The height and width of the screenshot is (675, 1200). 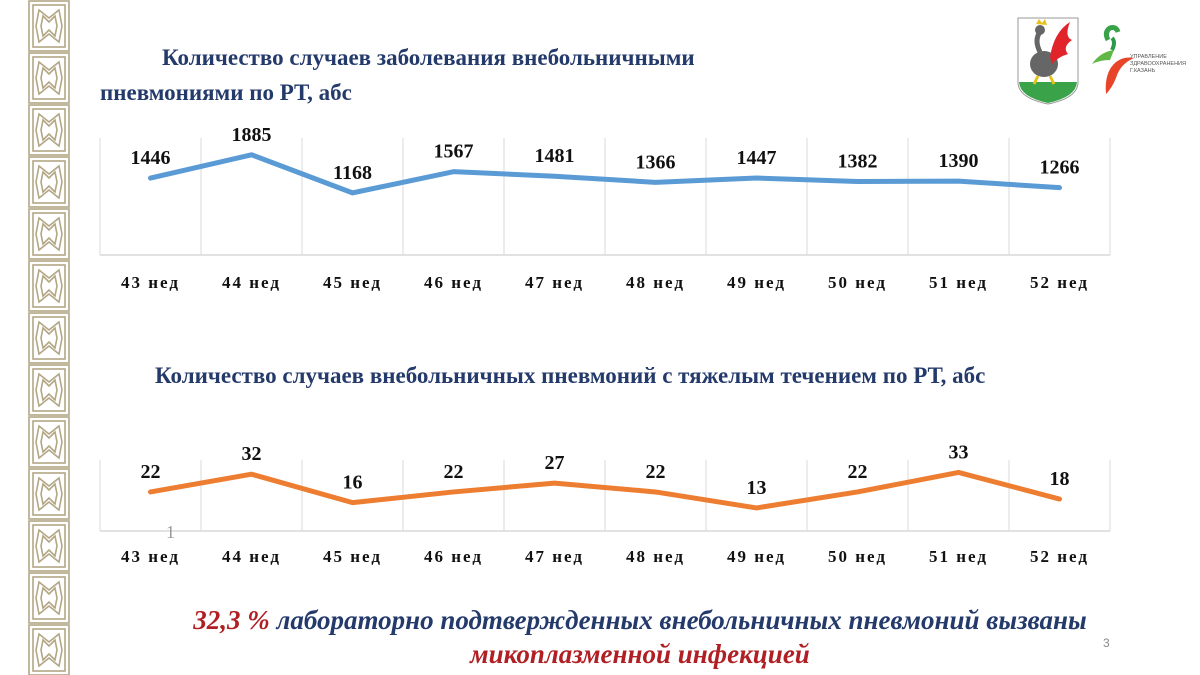 I want to click on chart2-data-label: 33, so click(x=959, y=452).